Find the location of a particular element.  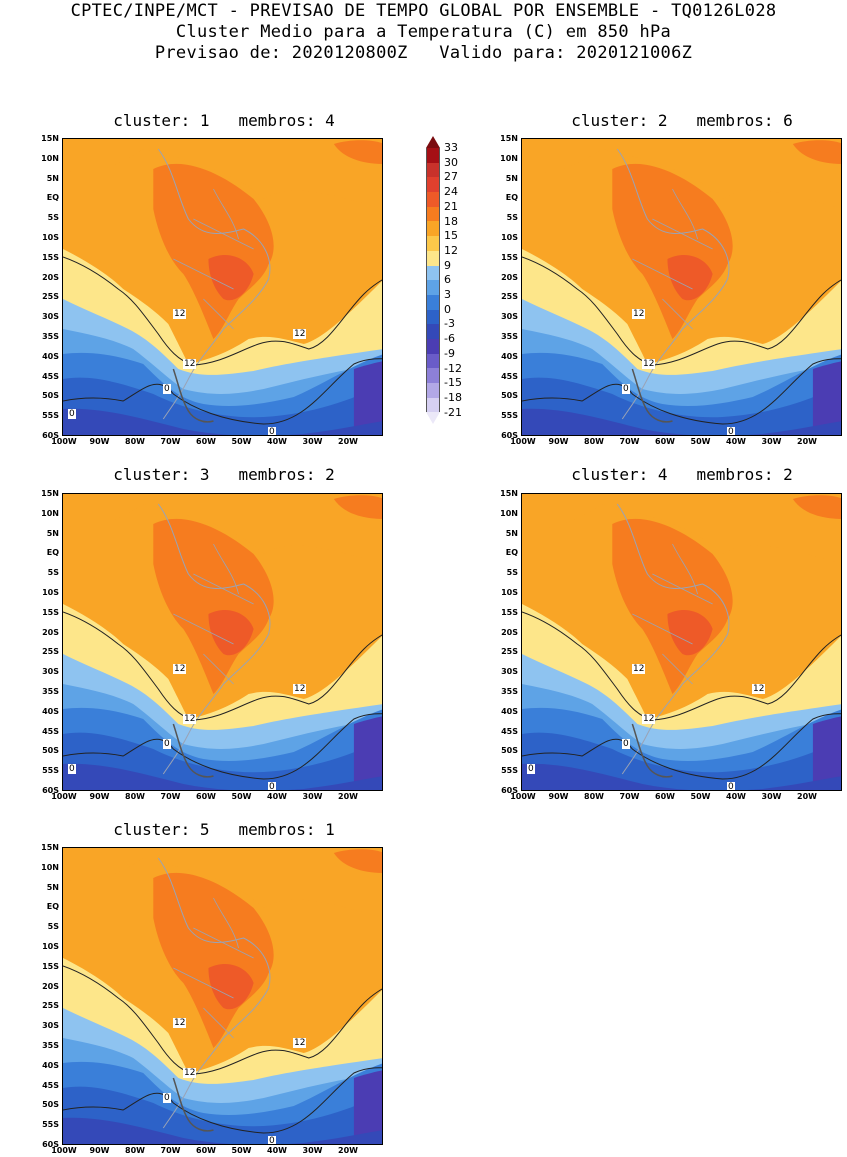

colorbar-tick-label: -3 is located at coordinates (449, 324).